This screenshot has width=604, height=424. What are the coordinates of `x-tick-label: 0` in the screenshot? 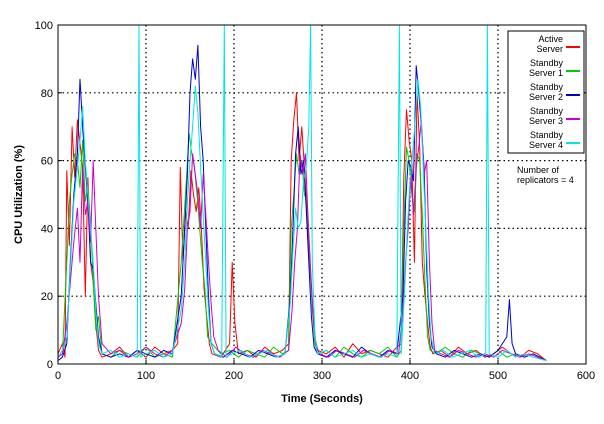 It's located at (58, 376).